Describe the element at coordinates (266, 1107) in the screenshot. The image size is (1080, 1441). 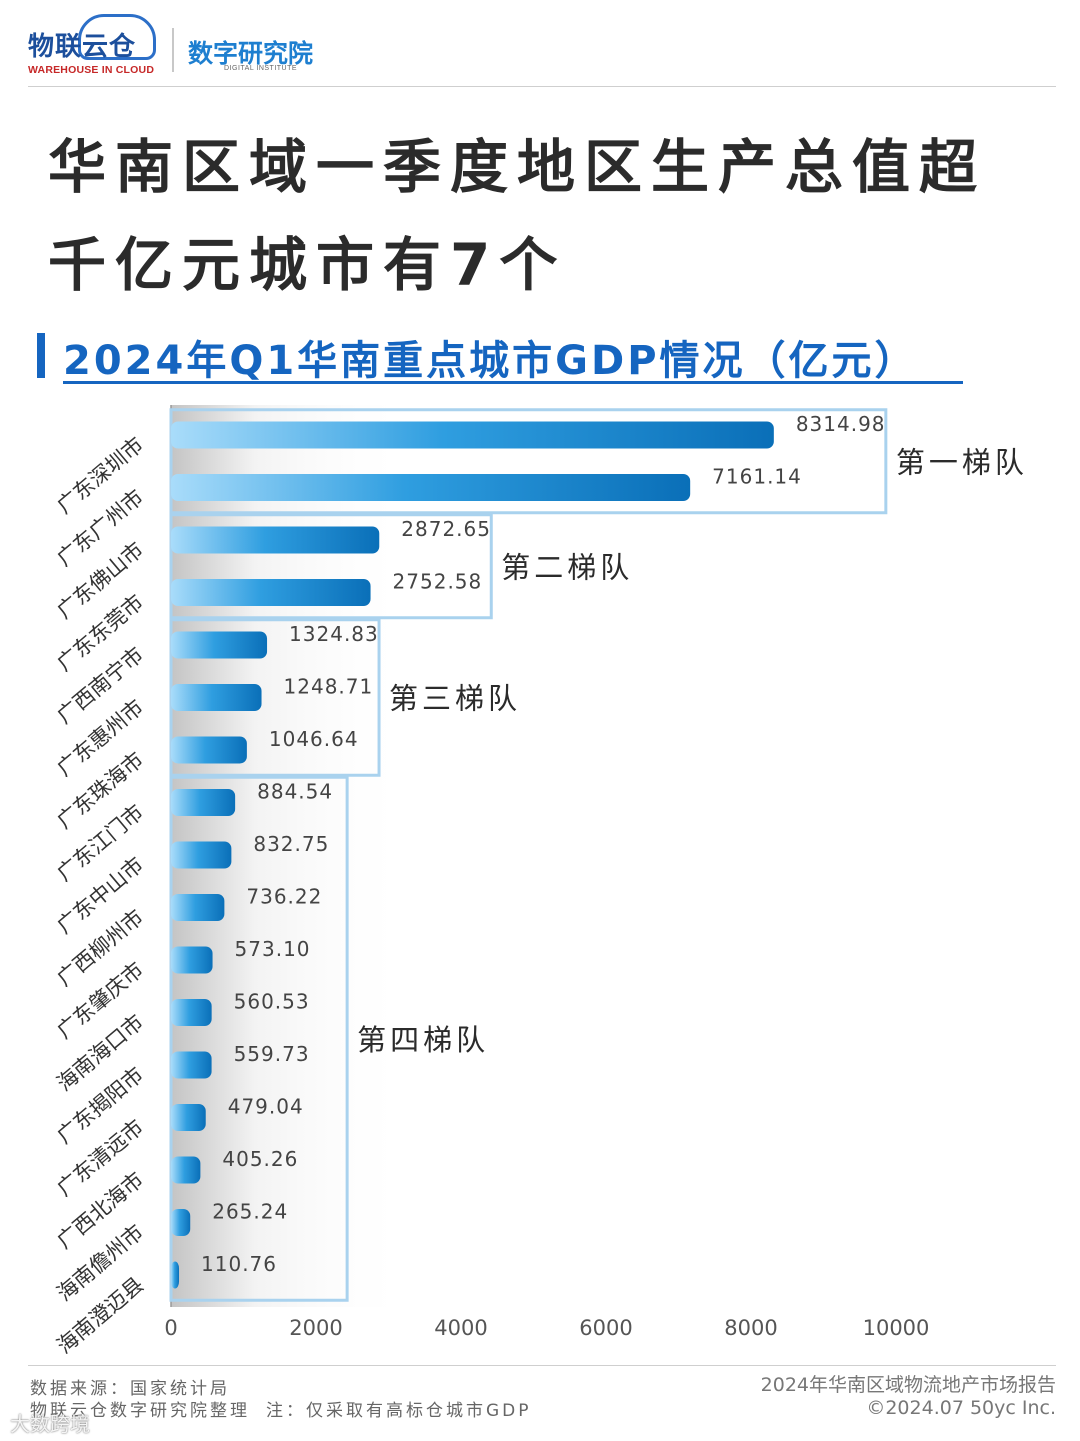
I see `value-label-14: 479.04` at that location.